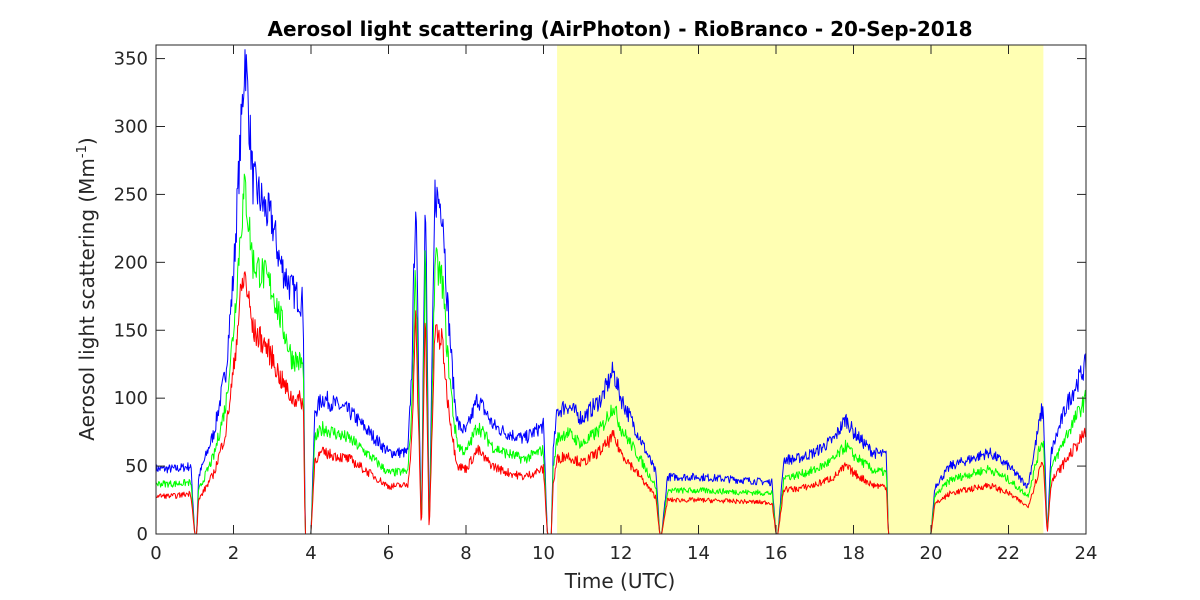  What do you see at coordinates (620, 581) in the screenshot?
I see `x-axis-label: Time (UTC)` at bounding box center [620, 581].